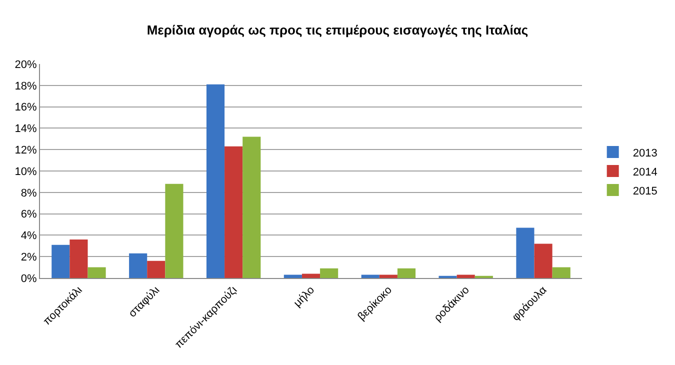  Describe the element at coordinates (337, 30) in the screenshot. I see `chart-title: Μερίδια αγοράς ως προς τις επιμέρους εισαγωγές της Ιταλίας` at that location.